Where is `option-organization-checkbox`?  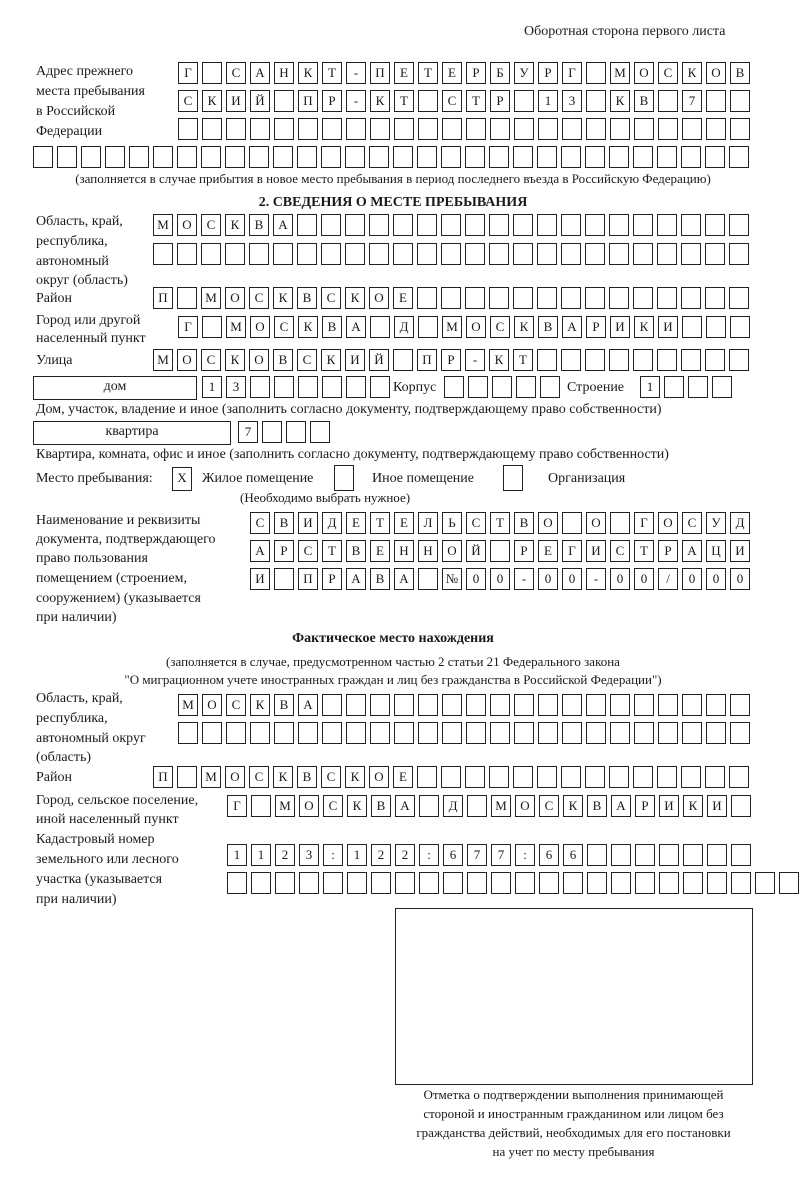 option-organization-checkbox is located at coordinates (513, 478).